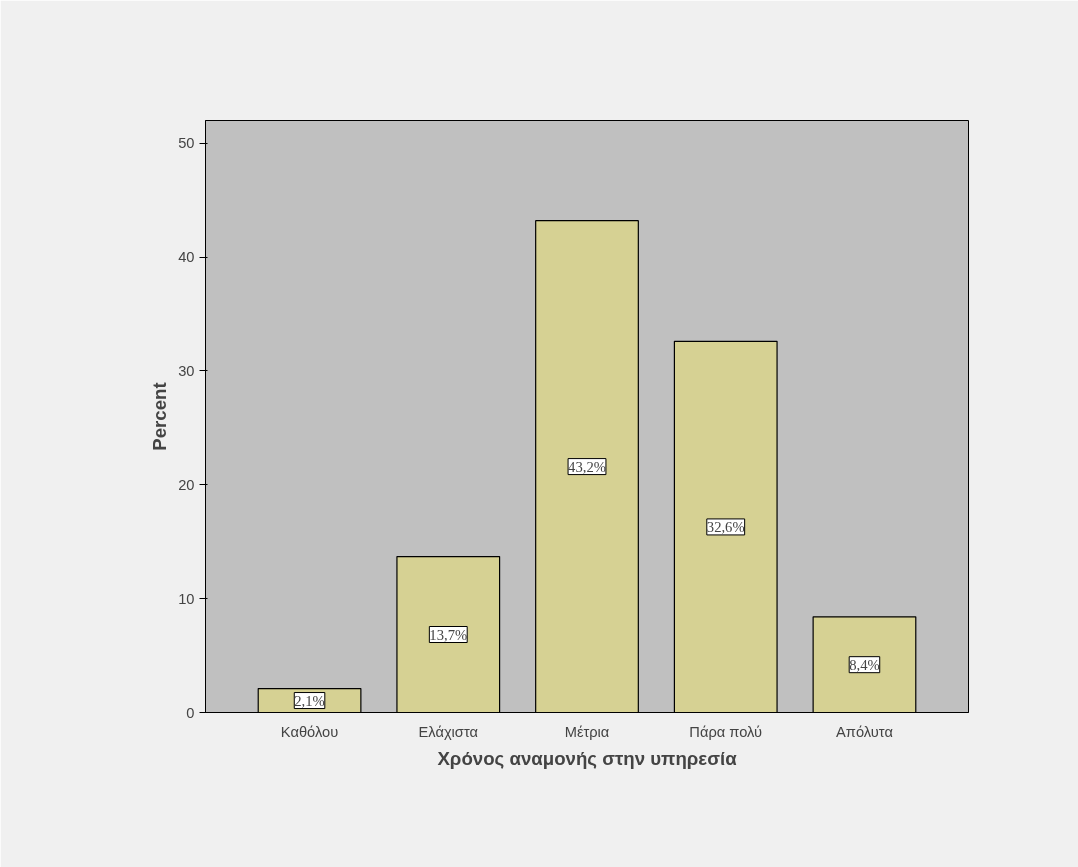 This screenshot has width=1078, height=867. I want to click on x-axis-title: Χρόνος αναμονής στην υπηρεσία, so click(587, 758).